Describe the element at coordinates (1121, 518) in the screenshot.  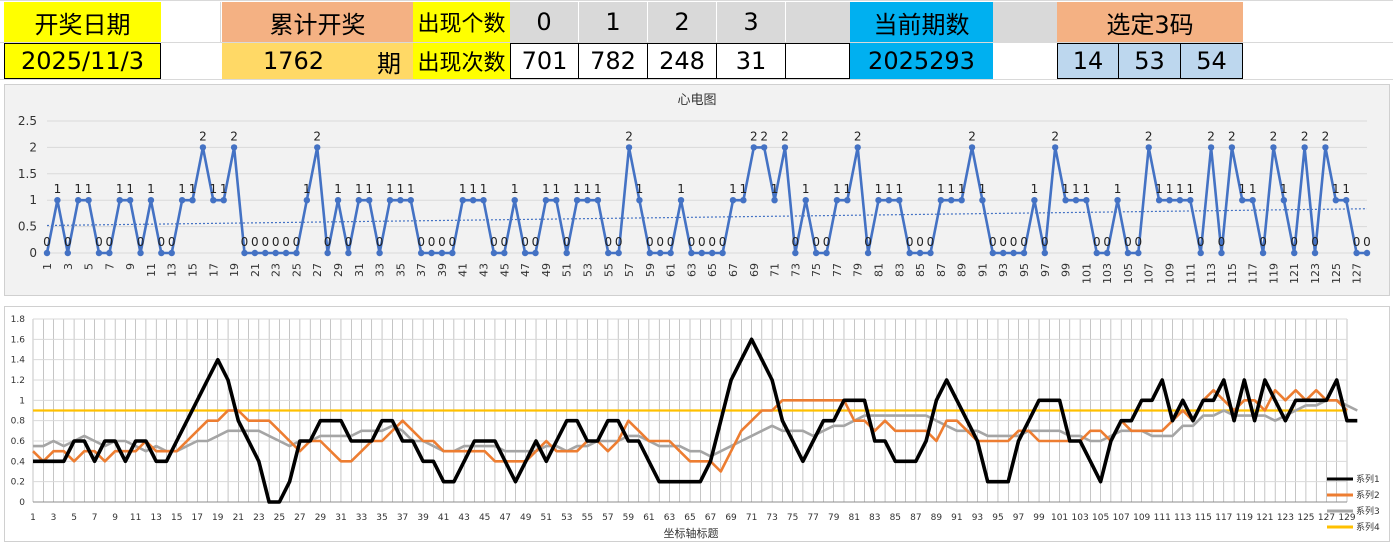
I see `x-tick-label: 107` at that location.